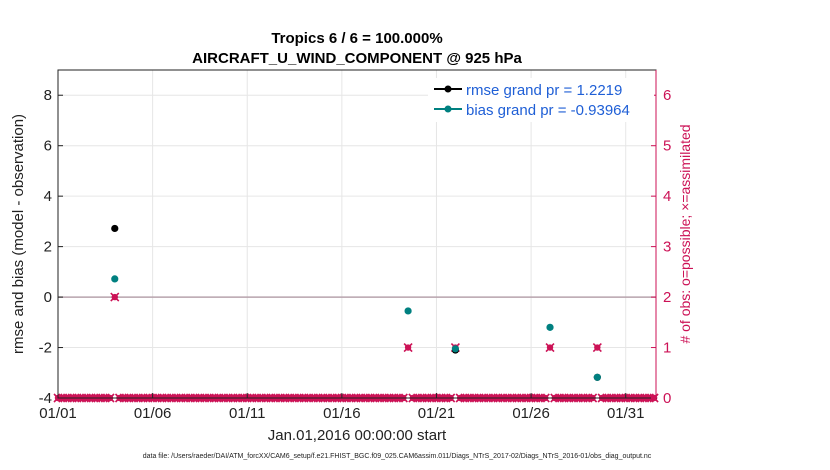 The image size is (830, 470). What do you see at coordinates (667, 348) in the screenshot?
I see `right-y-tick-label: 1` at bounding box center [667, 348].